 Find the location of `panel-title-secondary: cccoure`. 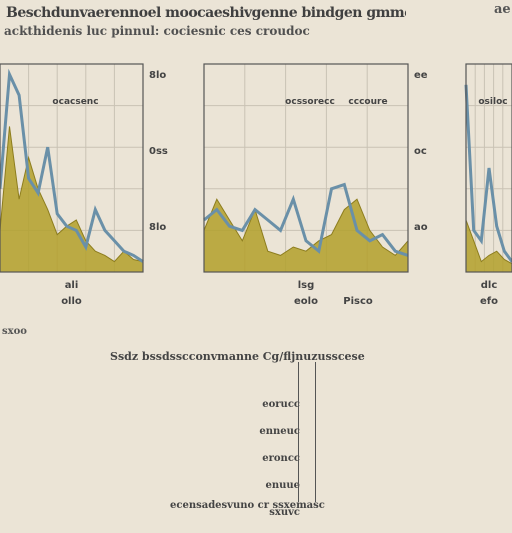

panel-title-secondary: cccoure is located at coordinates (367, 102).